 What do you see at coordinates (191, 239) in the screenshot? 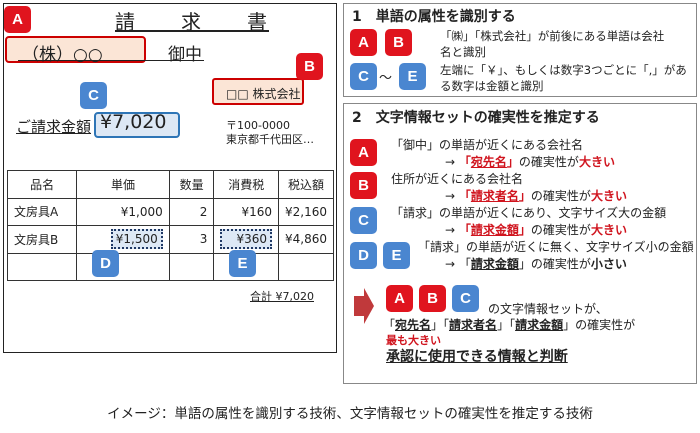
I see `cell: 3` at bounding box center [191, 239].